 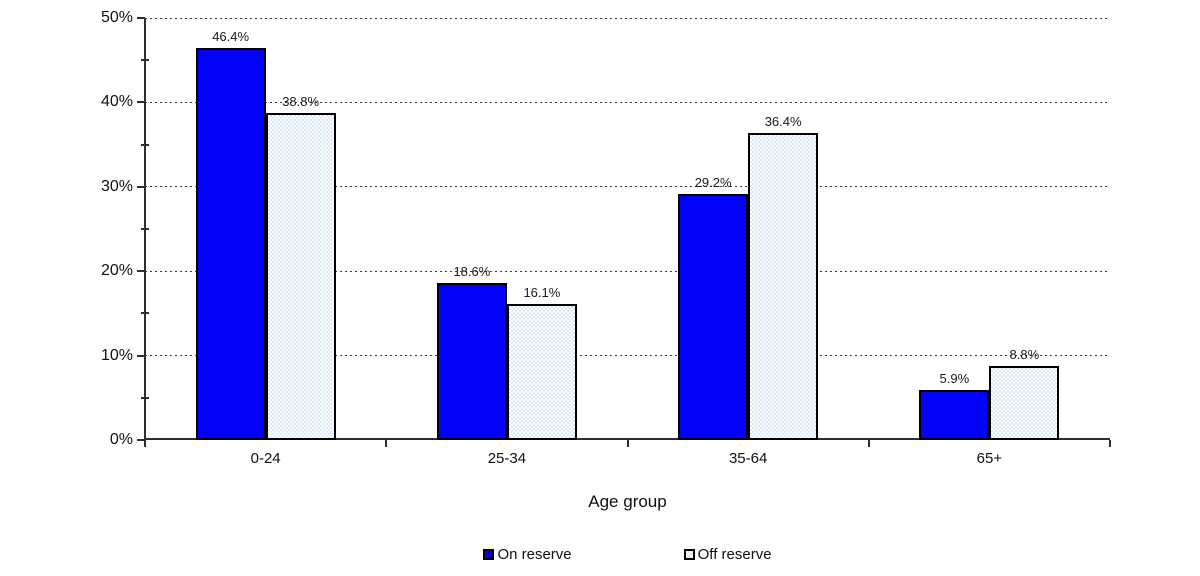 What do you see at coordinates (116, 186) in the screenshot?
I see `y-tick-label: 30%` at bounding box center [116, 186].